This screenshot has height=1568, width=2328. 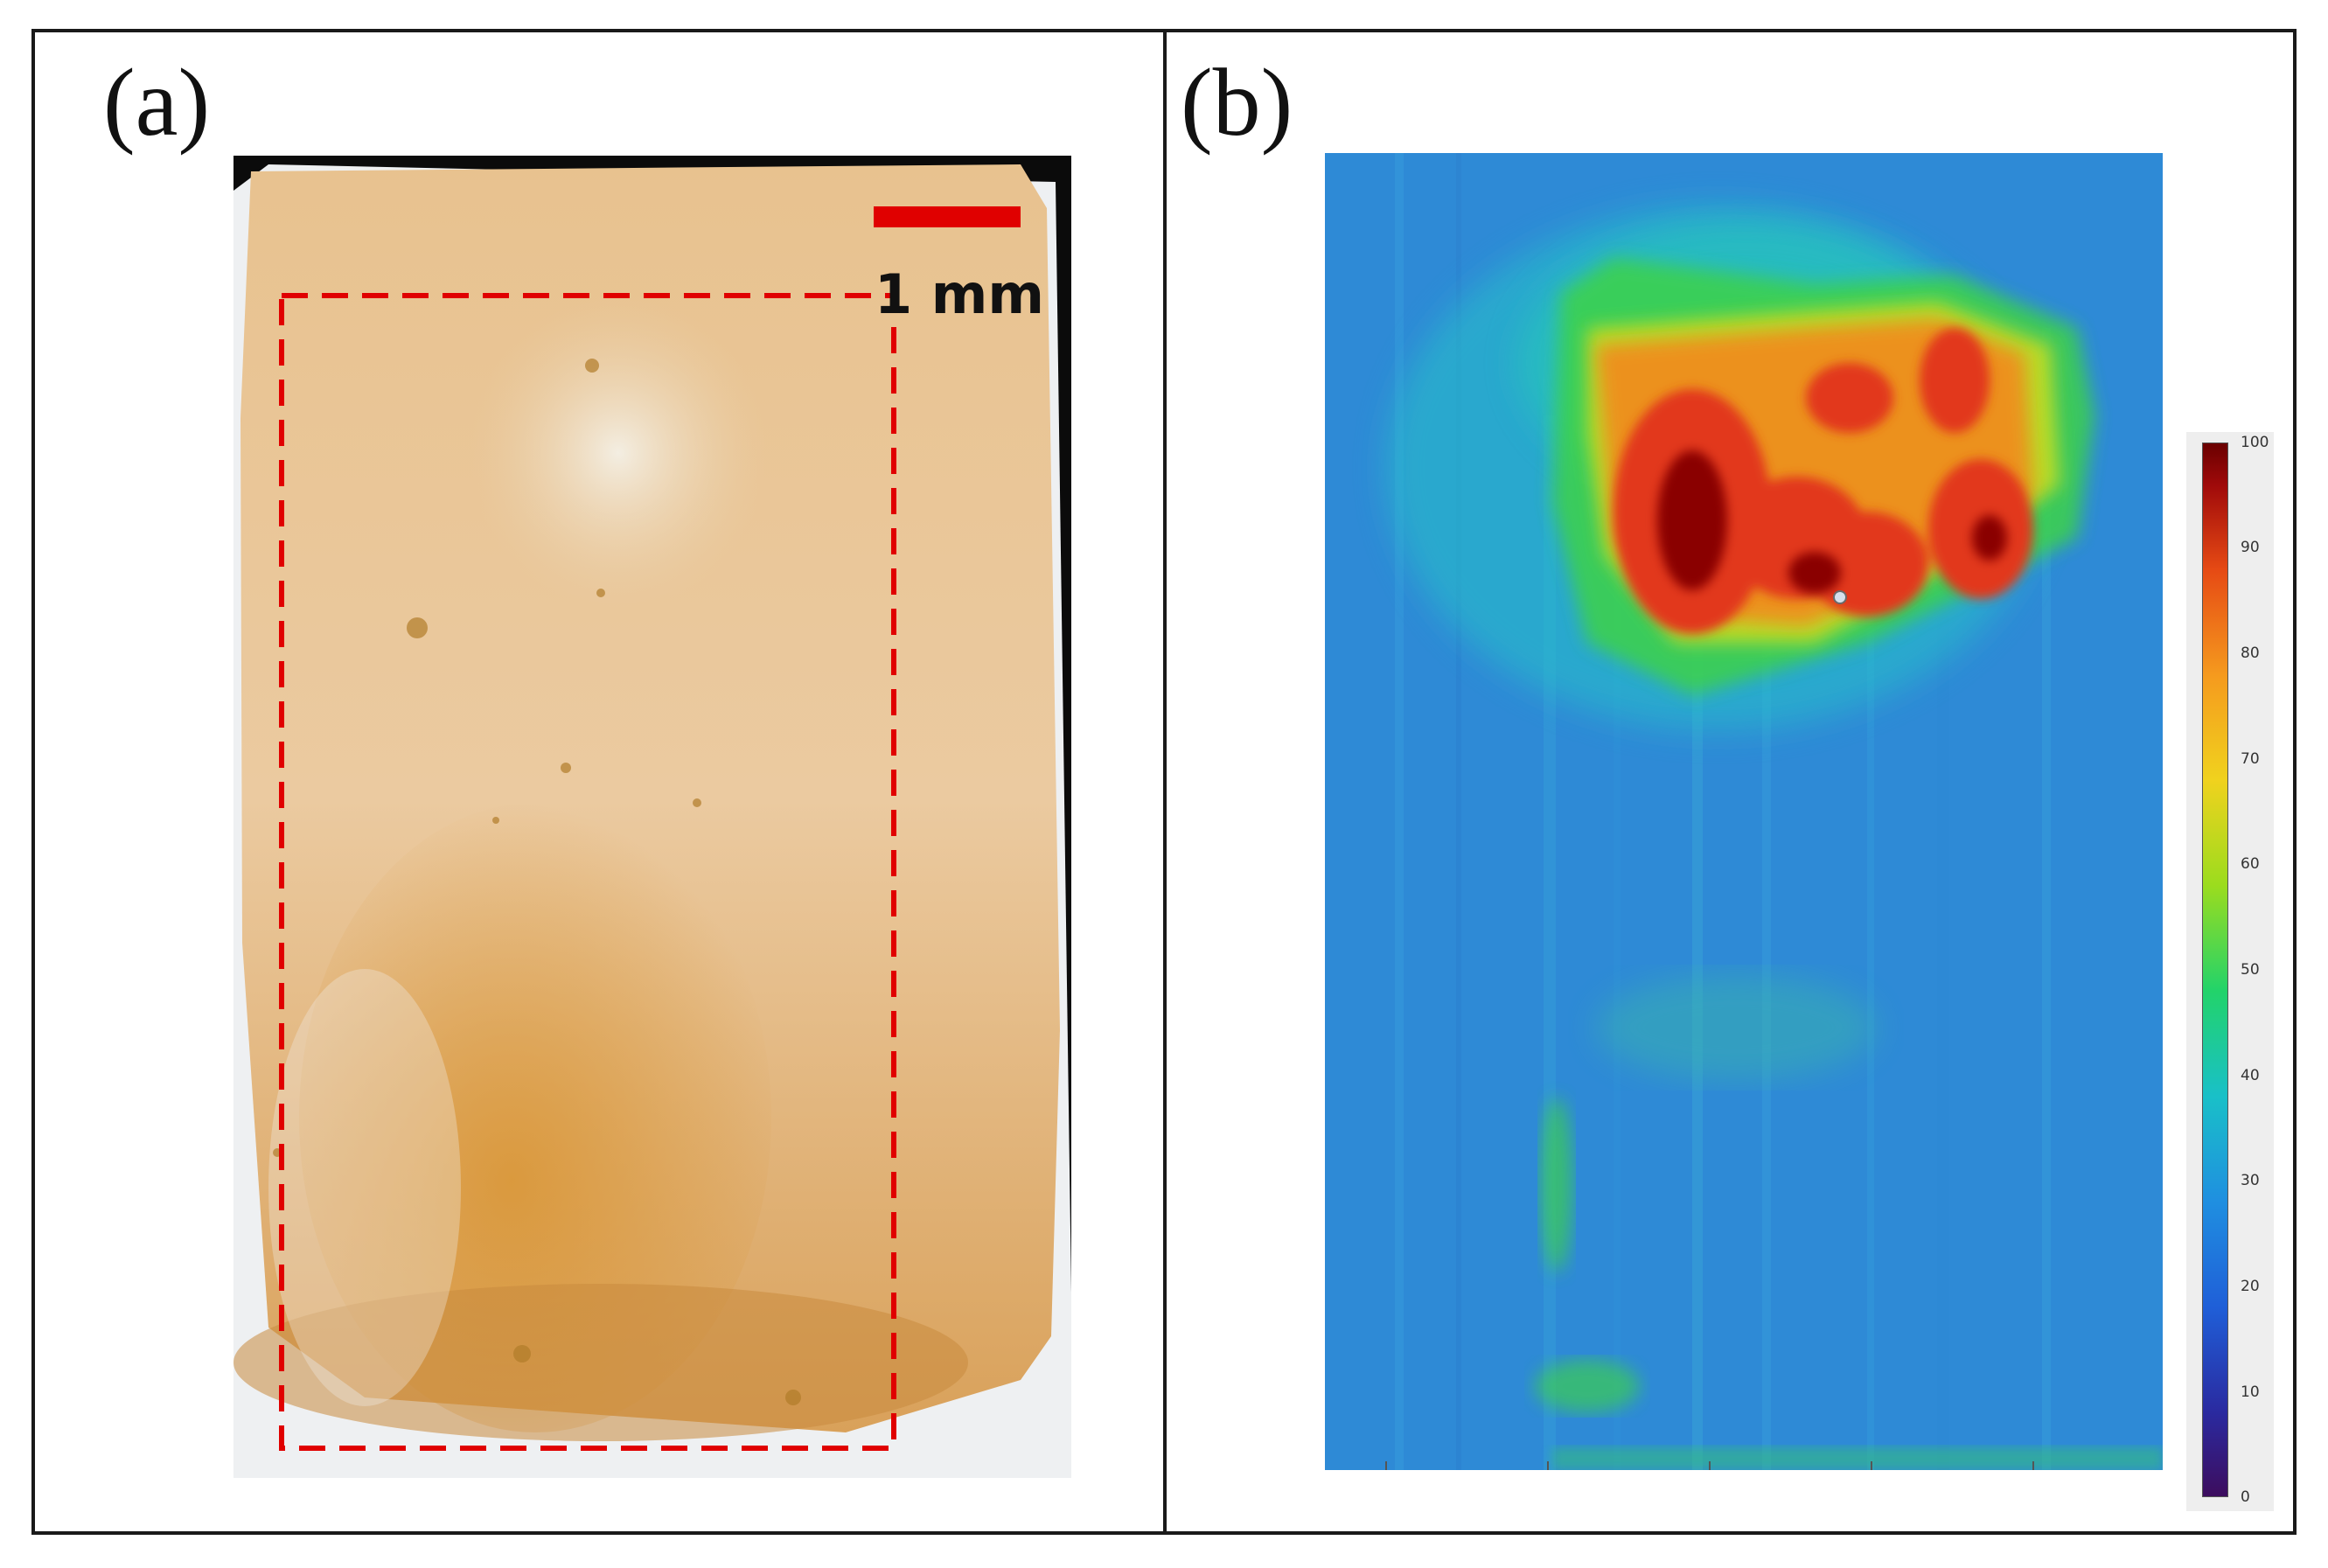 What do you see at coordinates (2250, 1286) in the screenshot?
I see `colorbar-tick-label: 20` at bounding box center [2250, 1286].